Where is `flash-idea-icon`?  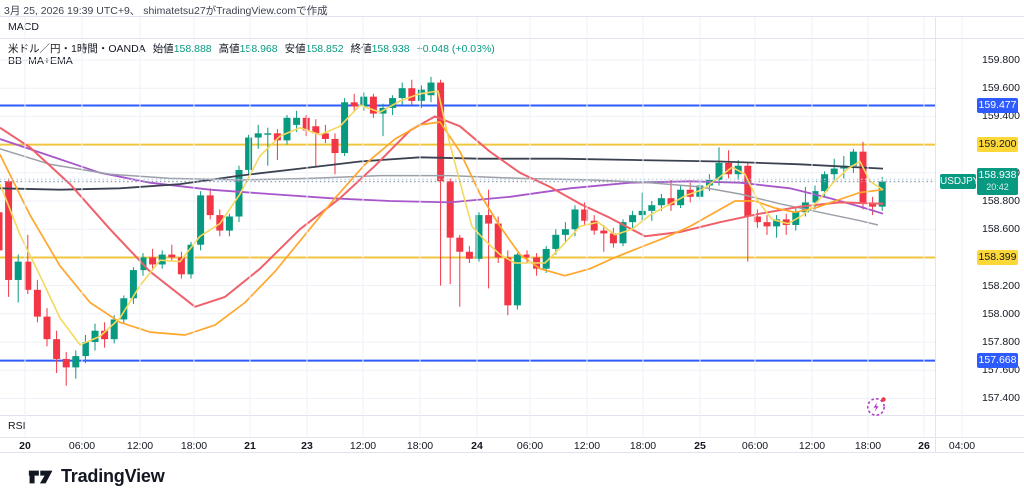 flash-idea-icon is located at coordinates (877, 407).